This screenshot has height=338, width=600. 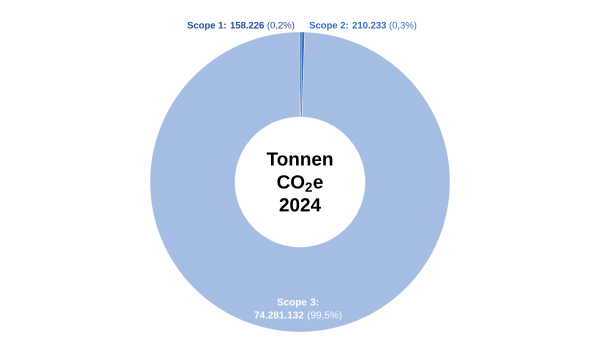 I want to click on data-label: : 210.233 (0,3%), so click(x=381, y=26).